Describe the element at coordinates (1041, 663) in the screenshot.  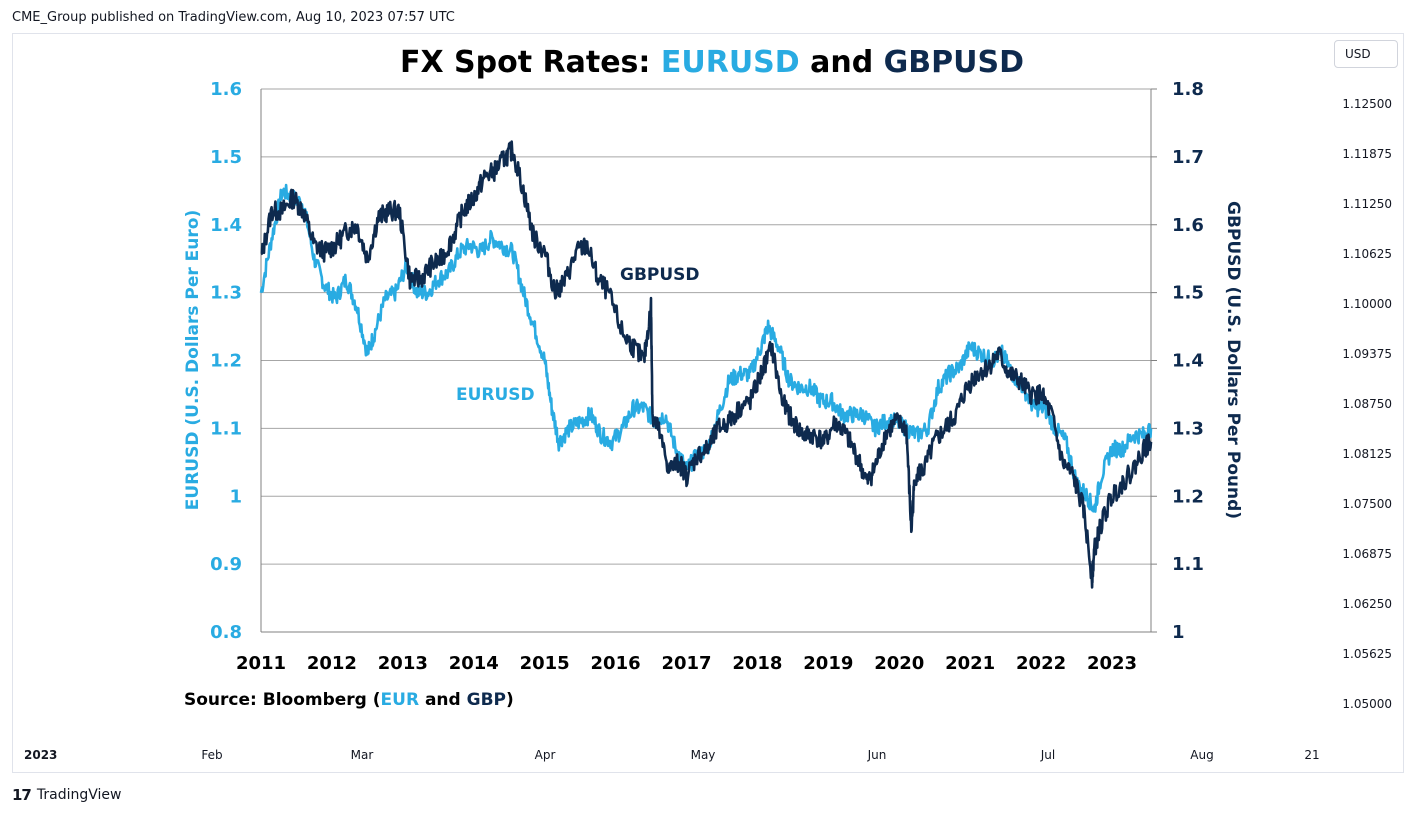
I see `x-tick-label: 2022` at that location.